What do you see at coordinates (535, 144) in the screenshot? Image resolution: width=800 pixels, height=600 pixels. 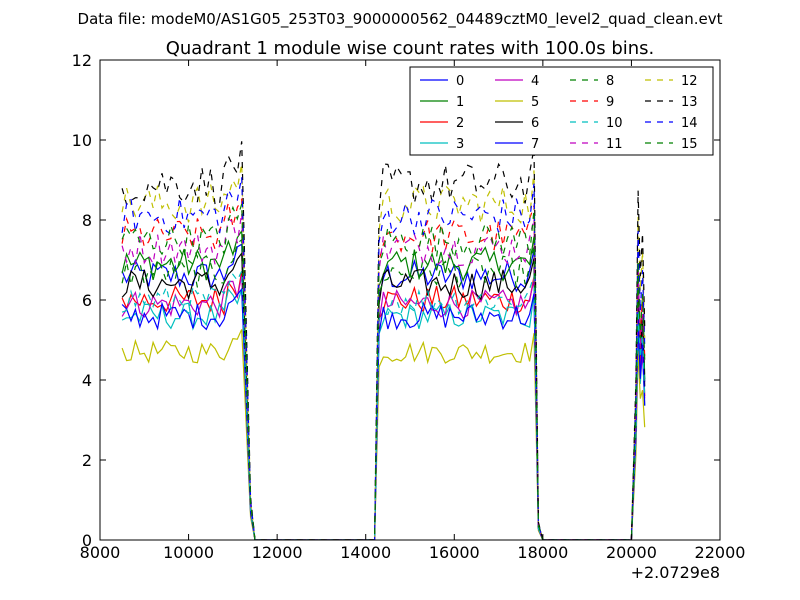 I see `legend-label-7: 7` at bounding box center [535, 144].